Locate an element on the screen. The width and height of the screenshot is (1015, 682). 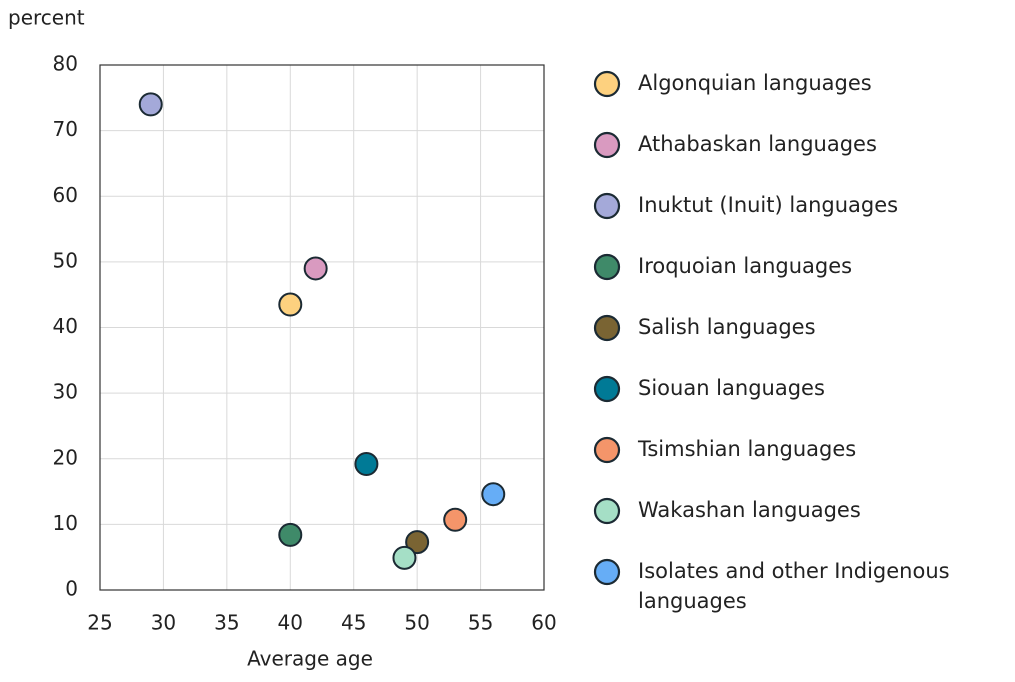
y-tick-label: 80 is located at coordinates (65, 64).